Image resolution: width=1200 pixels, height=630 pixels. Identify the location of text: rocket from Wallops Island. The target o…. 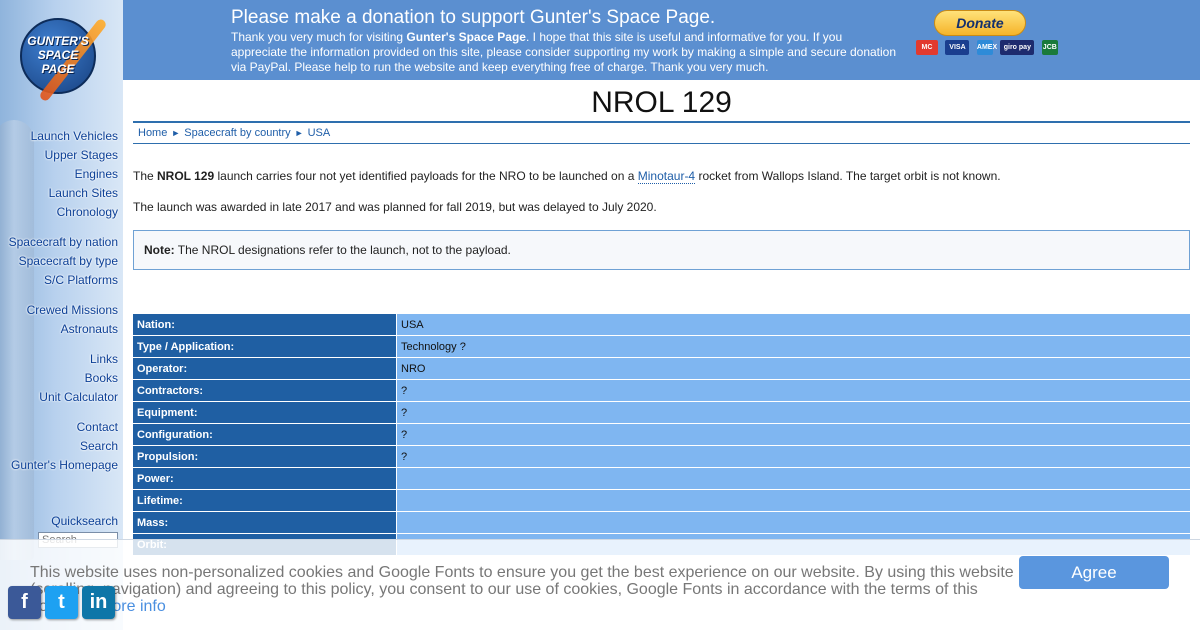
(848, 176).